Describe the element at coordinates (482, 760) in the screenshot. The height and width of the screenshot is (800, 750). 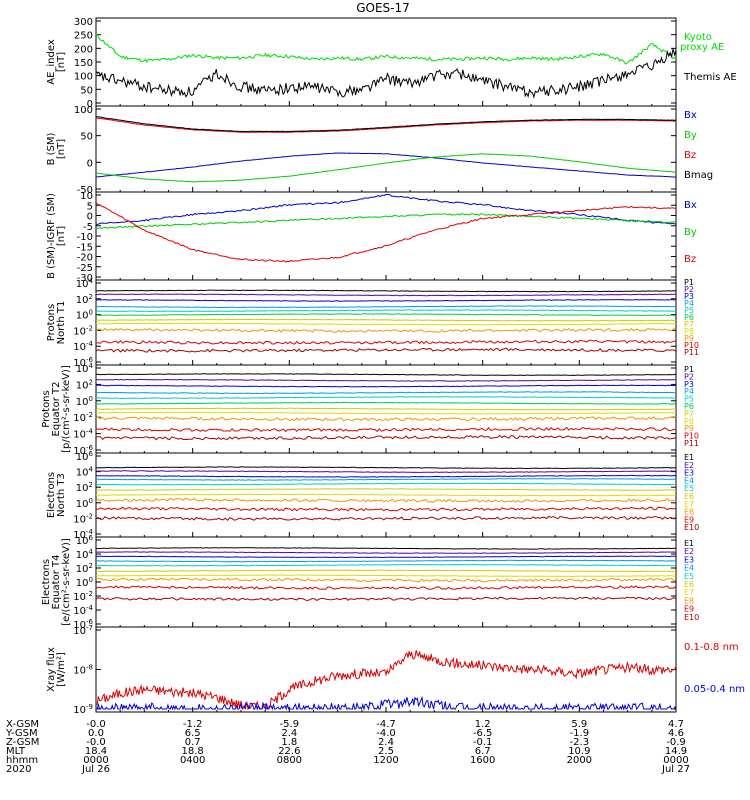
I see `footer-cell: 1600` at that location.